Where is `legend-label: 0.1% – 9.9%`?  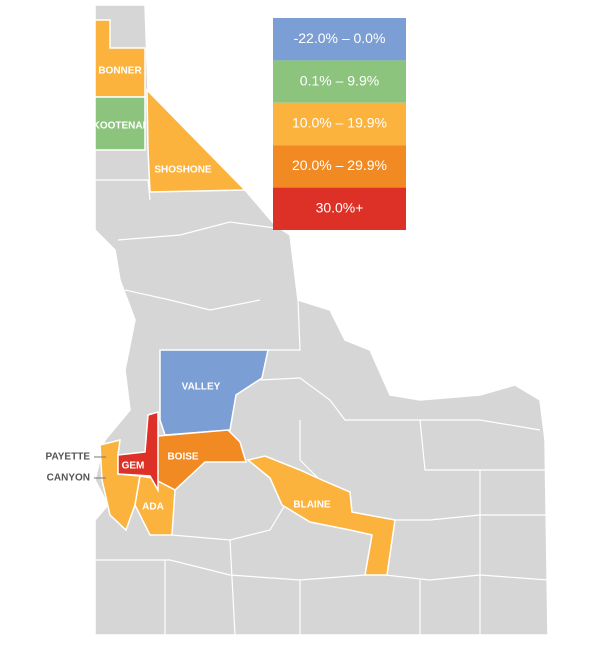
legend-label: 0.1% – 9.9% is located at coordinates (339, 80).